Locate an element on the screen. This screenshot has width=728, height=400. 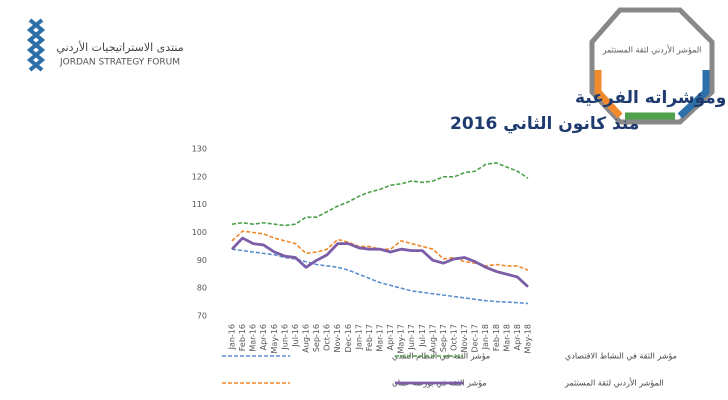
legend-label: مؤشر الثقة في النظام النقدي is located at coordinates (441, 356).